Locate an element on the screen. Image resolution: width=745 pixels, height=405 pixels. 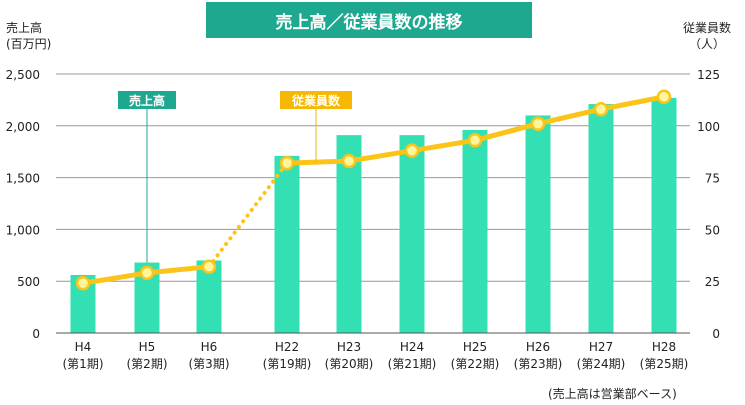
x-tick-label: H27 is located at coordinates (601, 347).